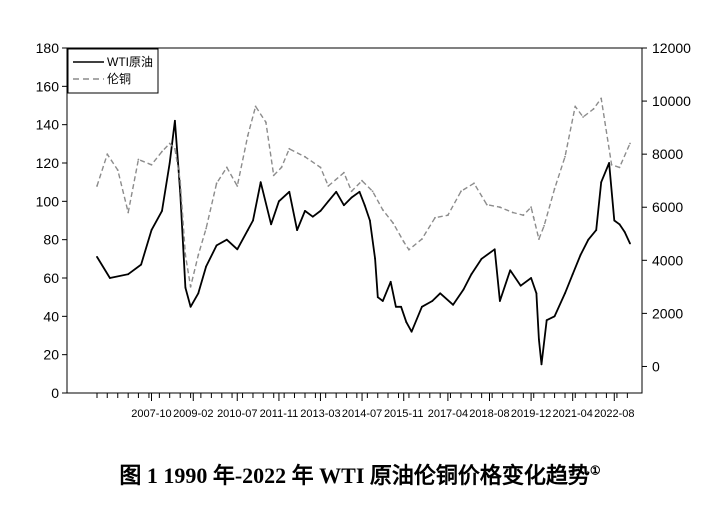  What do you see at coordinates (48, 125) in the screenshot?
I see `left-tick-label-7: 140` at bounding box center [48, 125].